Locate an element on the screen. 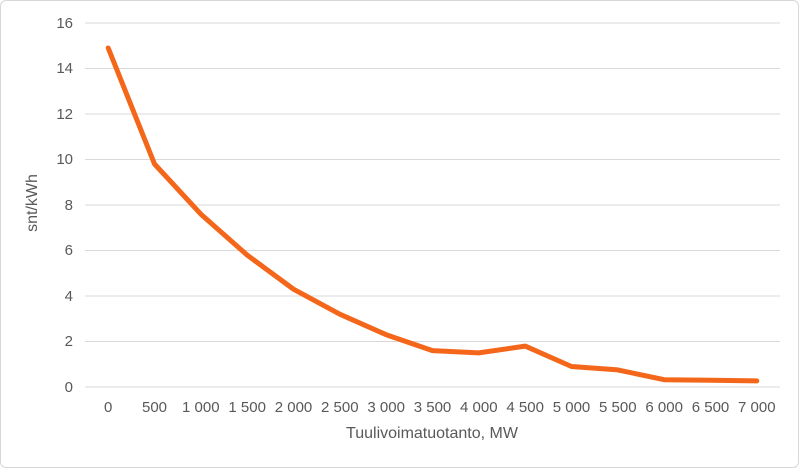  x-tick-label: 6 000 is located at coordinates (664, 407).